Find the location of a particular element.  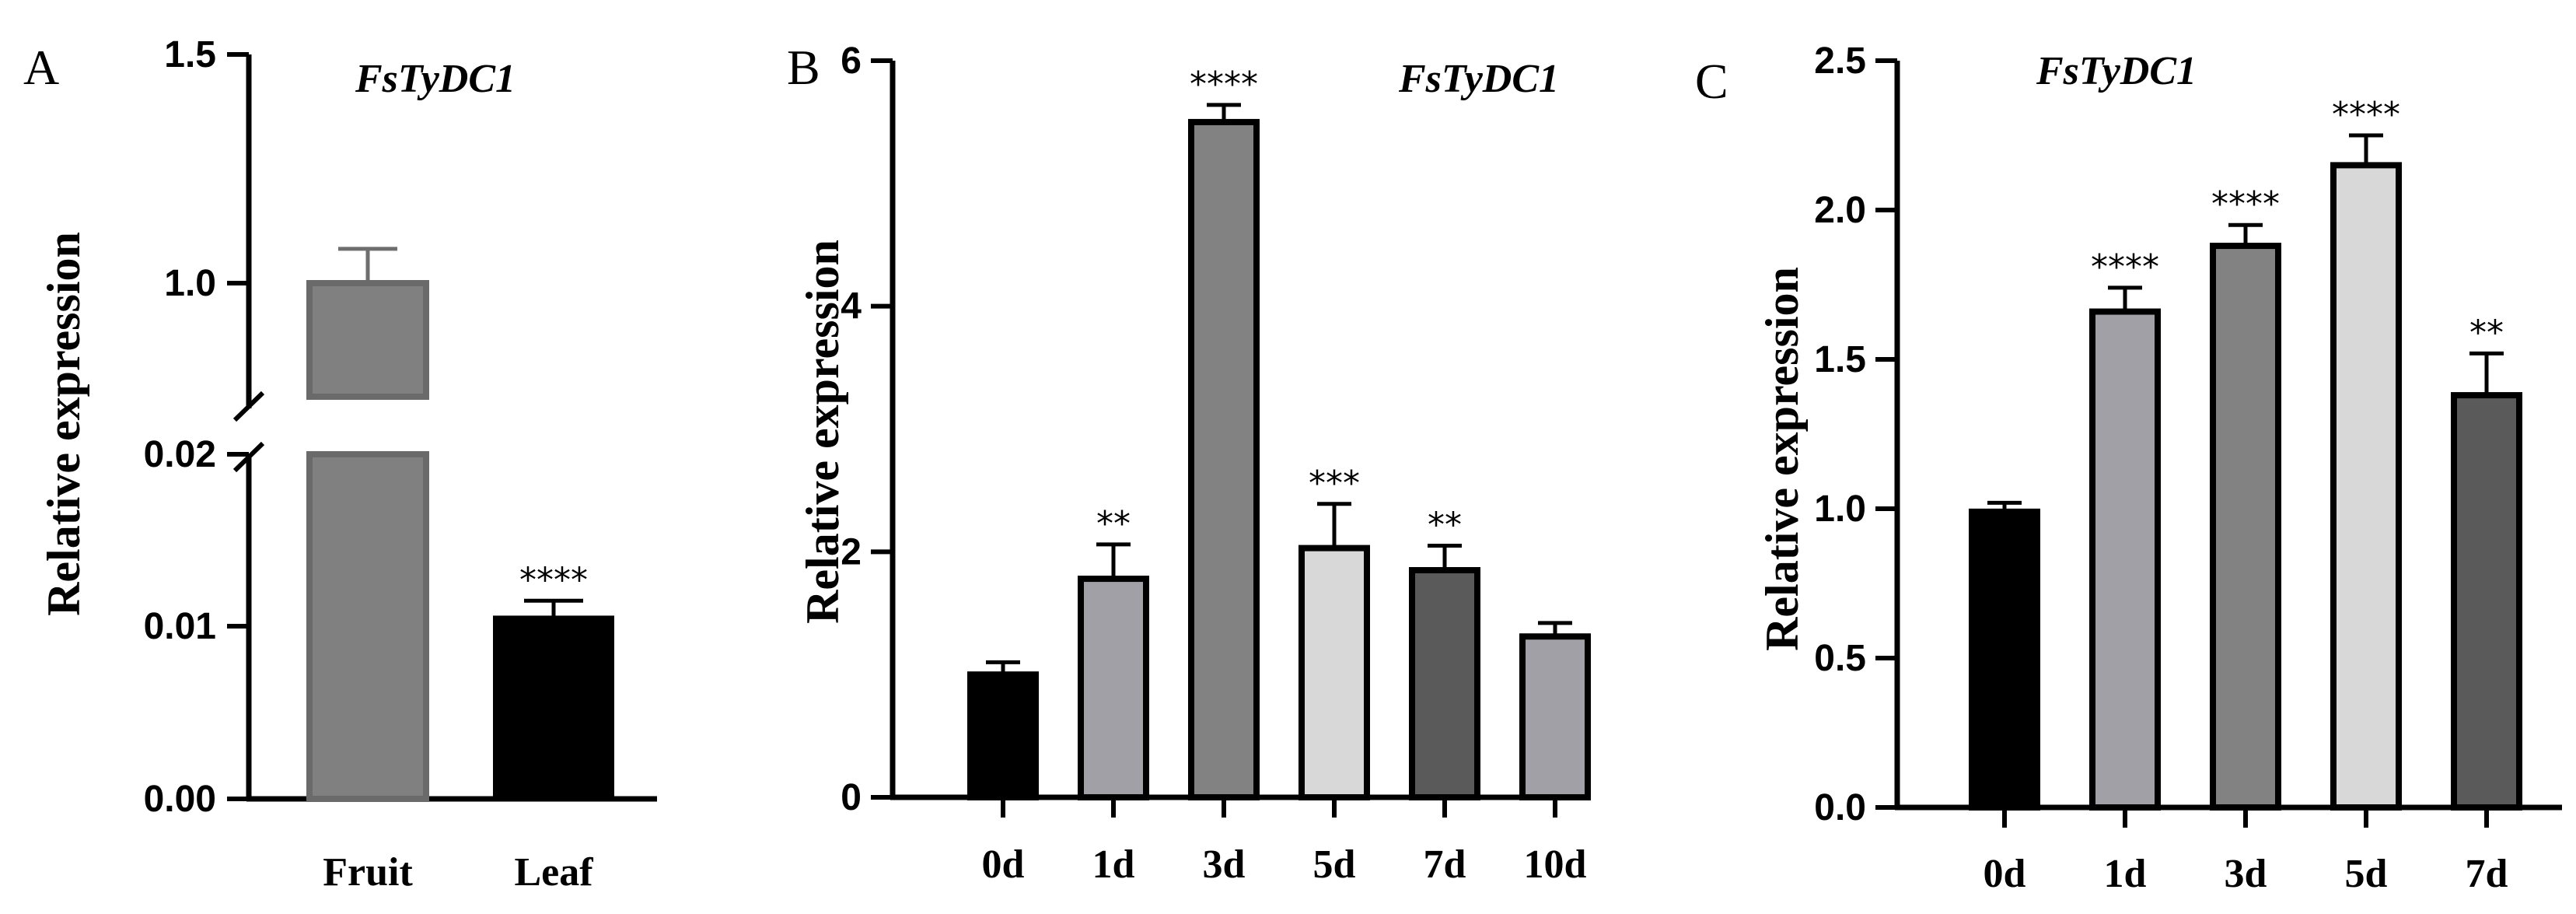

panel-c-ytick-label: 1.0 is located at coordinates (1840, 509).